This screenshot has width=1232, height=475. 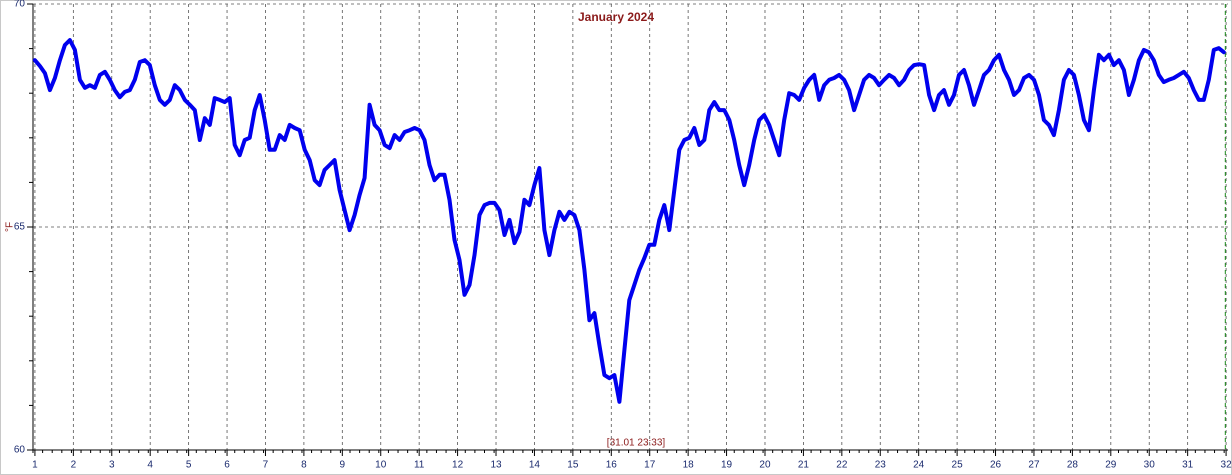 What do you see at coordinates (1226, 465) in the screenshot?
I see `x-tick-label: 32` at bounding box center [1226, 465].